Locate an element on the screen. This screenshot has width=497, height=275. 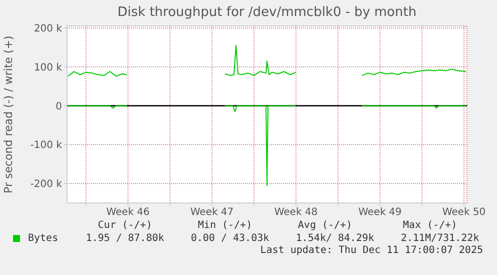
text: 2.11M/731.22k is located at coordinates (440, 238).